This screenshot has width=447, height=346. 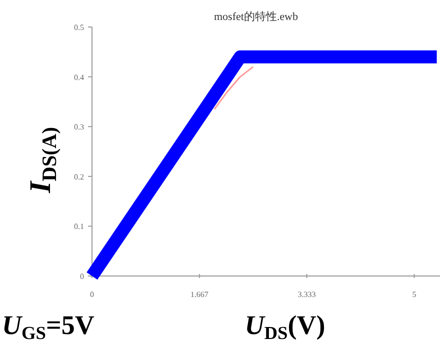 What do you see at coordinates (256, 17) in the screenshot?
I see `chart-title: mosfet的特性.ewb` at bounding box center [256, 17].